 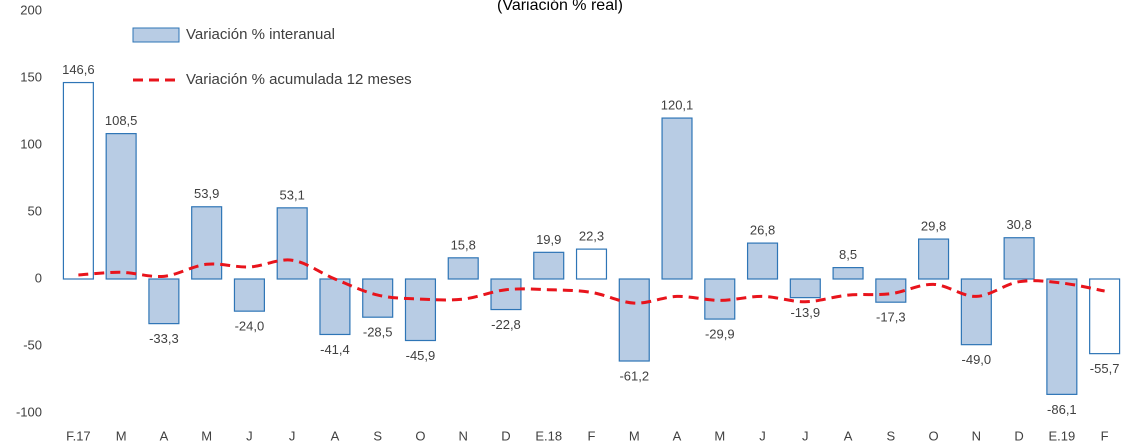 I want to click on value-label: 22,3, so click(x=591, y=236).